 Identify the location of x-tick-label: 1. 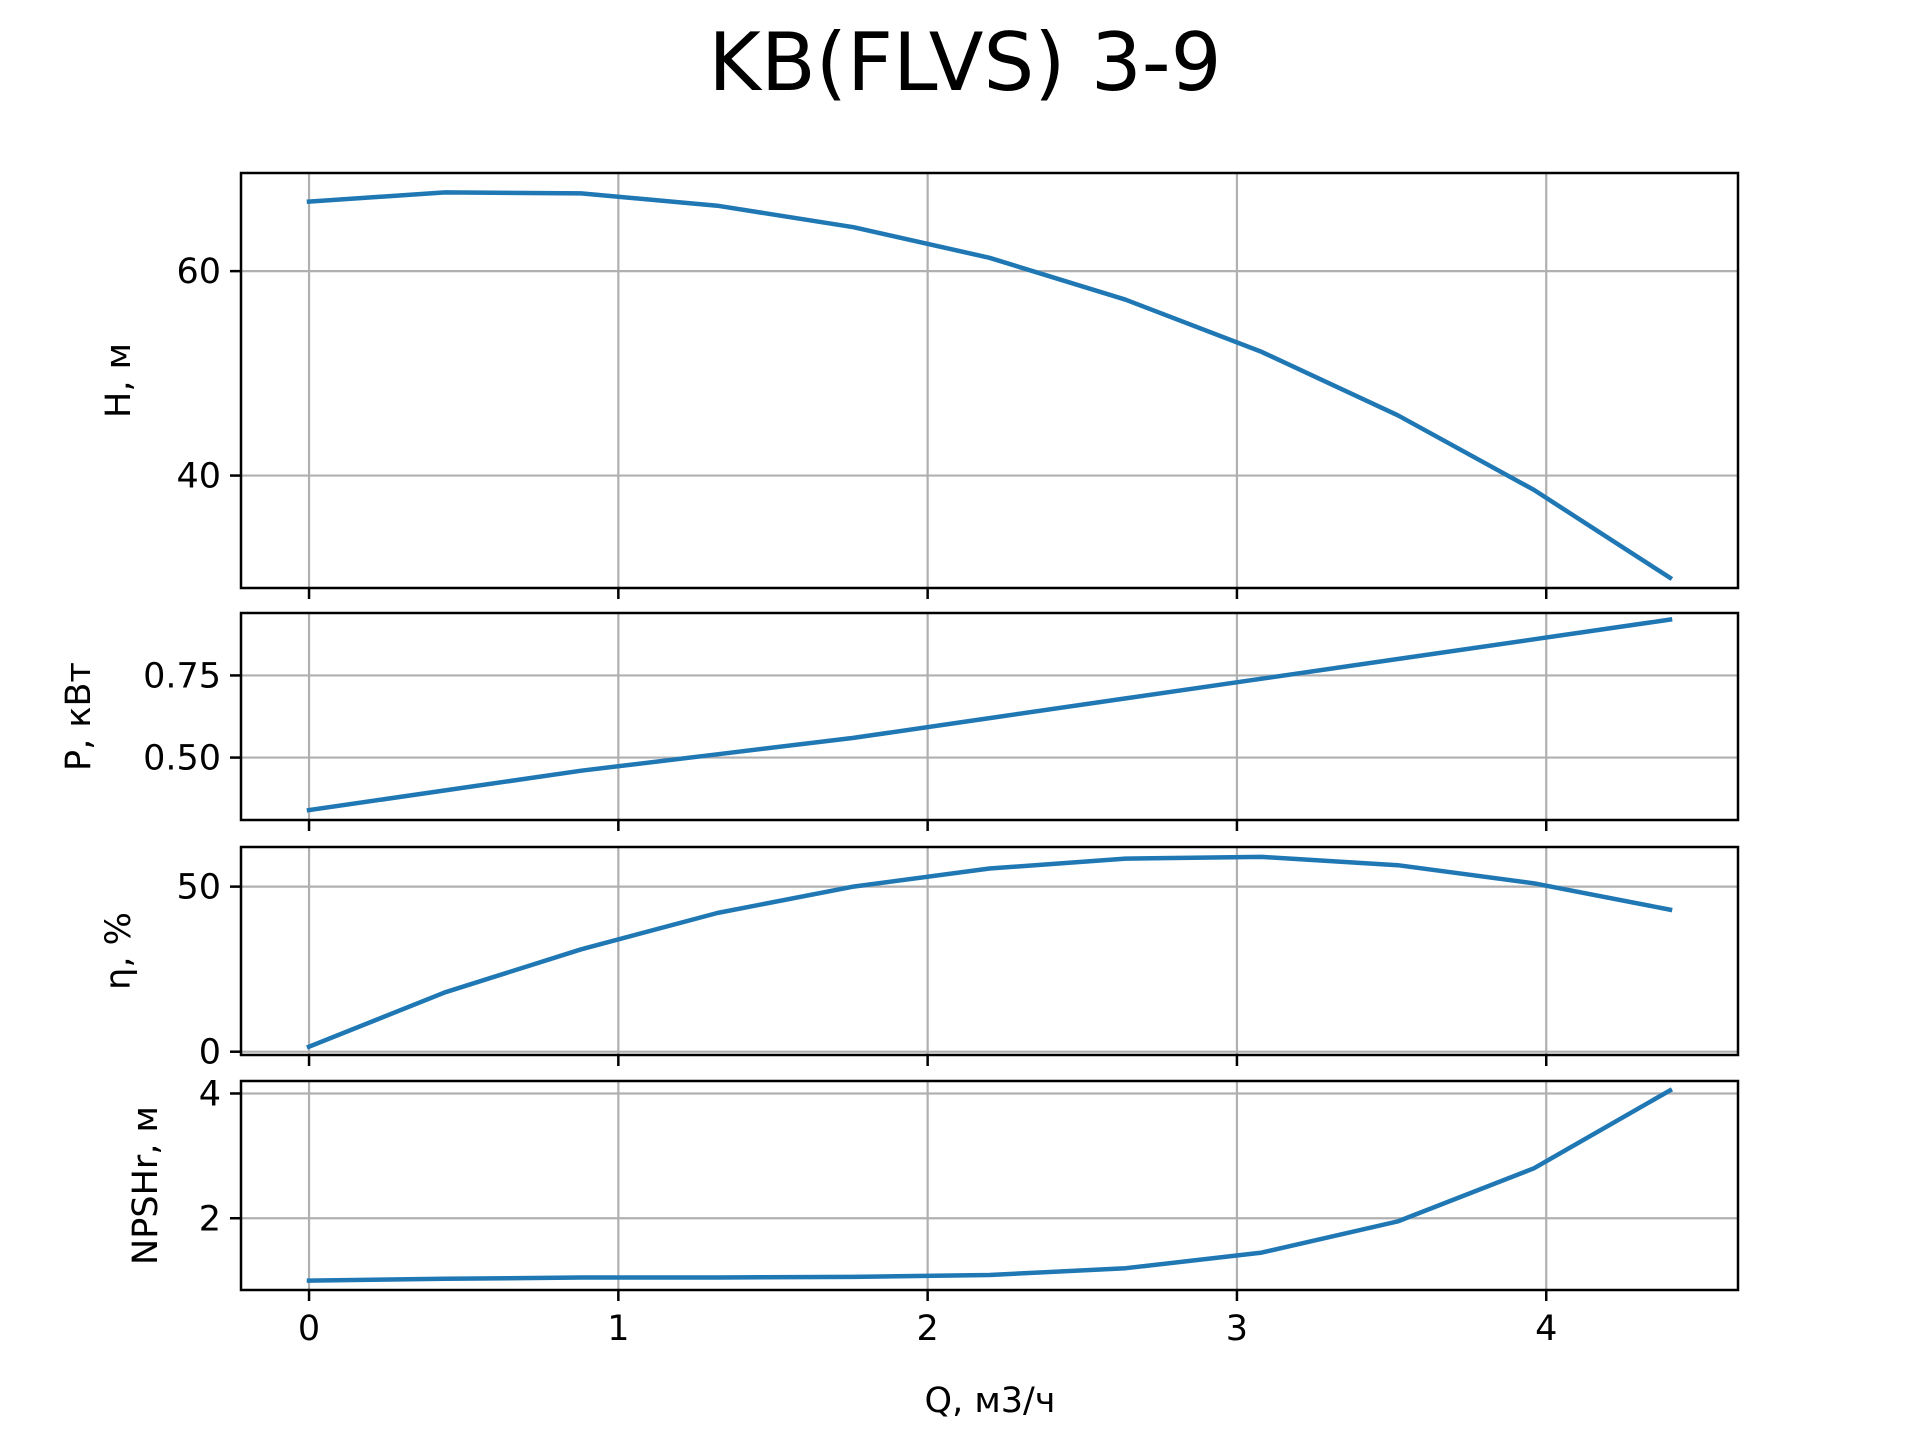
(618, 1329).